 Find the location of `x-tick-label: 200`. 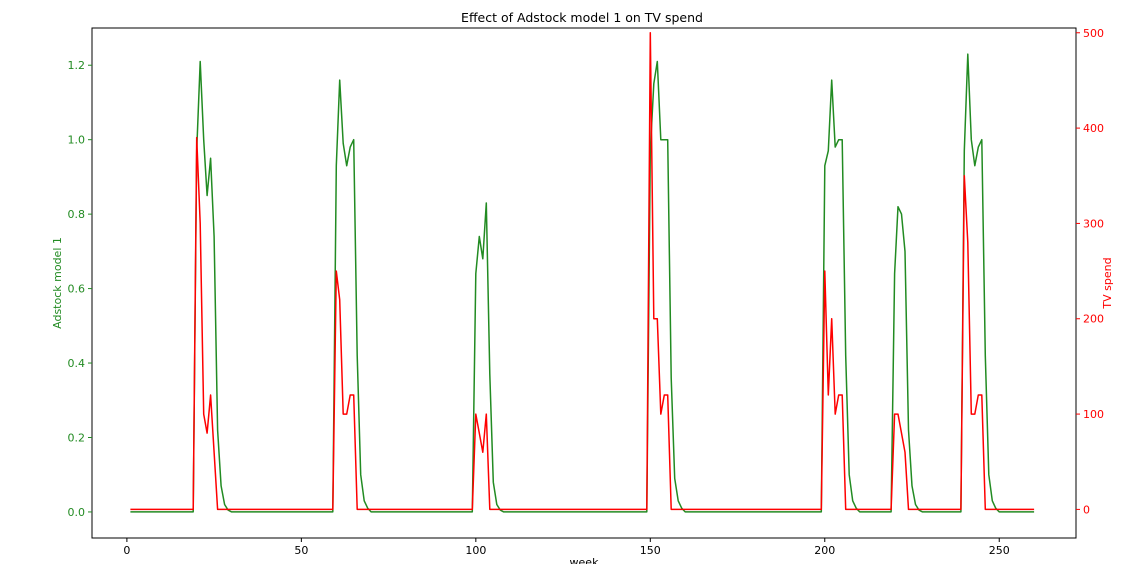

x-tick-label: 200 is located at coordinates (824, 550).